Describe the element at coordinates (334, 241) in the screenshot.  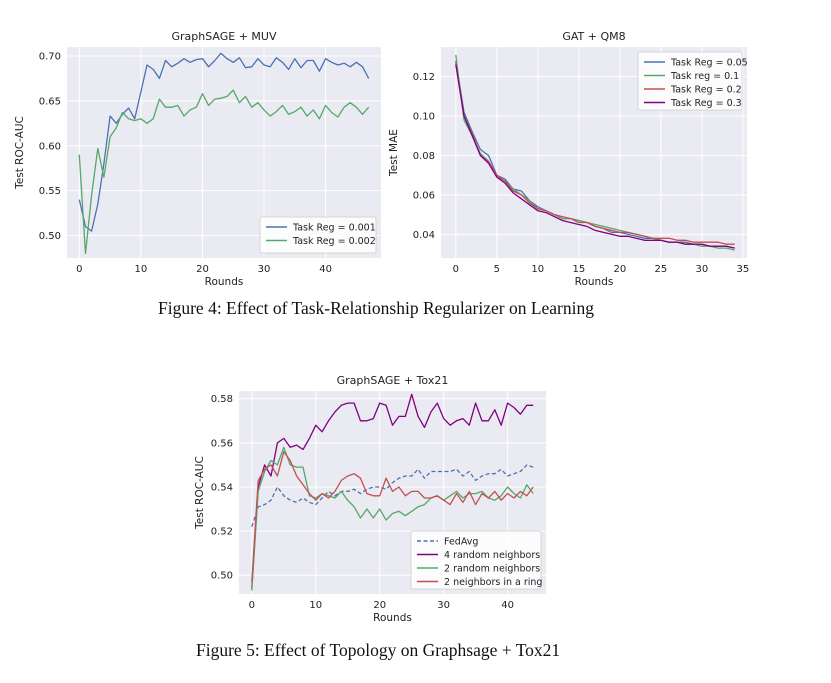
I see `legend-label-1: Task Reg = 0.002` at that location.